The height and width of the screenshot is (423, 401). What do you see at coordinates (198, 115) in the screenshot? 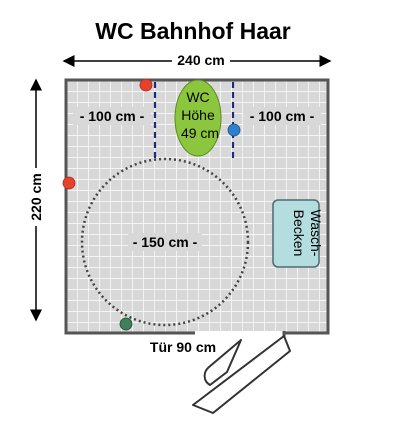
I see `toilet-label-line2: Höhe` at bounding box center [198, 115].